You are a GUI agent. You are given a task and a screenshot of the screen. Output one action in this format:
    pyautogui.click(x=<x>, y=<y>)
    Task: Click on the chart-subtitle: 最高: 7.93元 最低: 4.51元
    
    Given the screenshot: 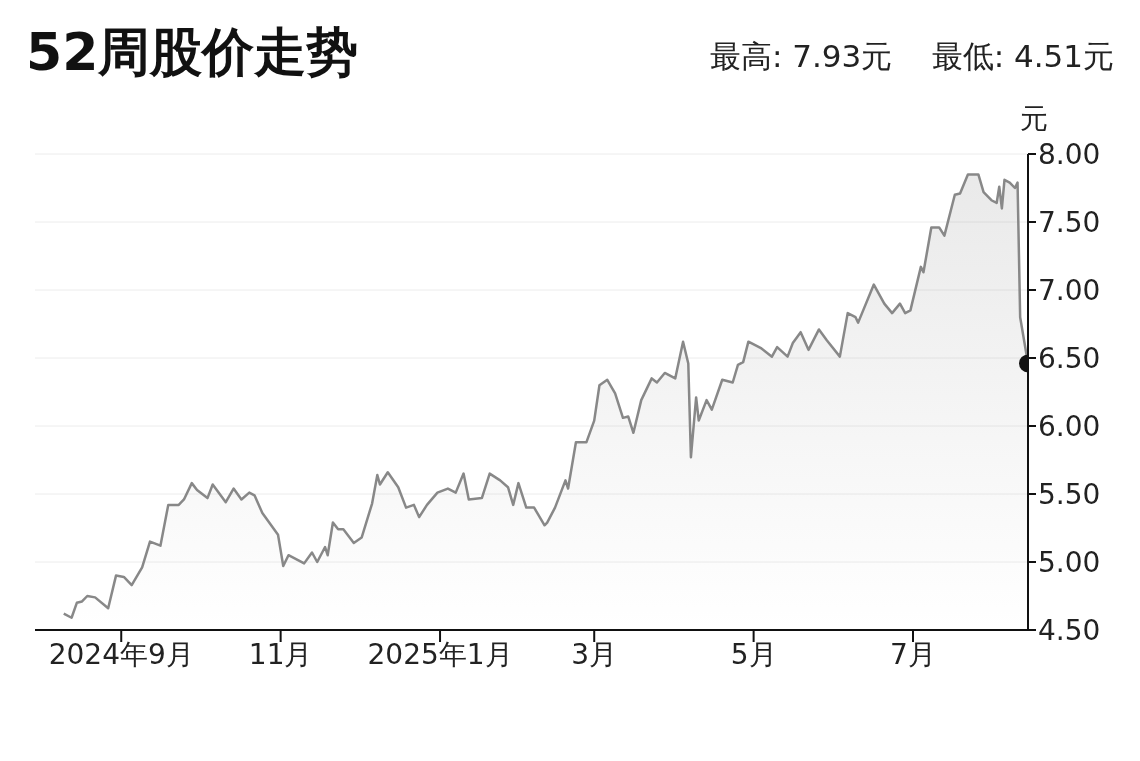 What is the action you would take?
    pyautogui.click(x=911, y=56)
    